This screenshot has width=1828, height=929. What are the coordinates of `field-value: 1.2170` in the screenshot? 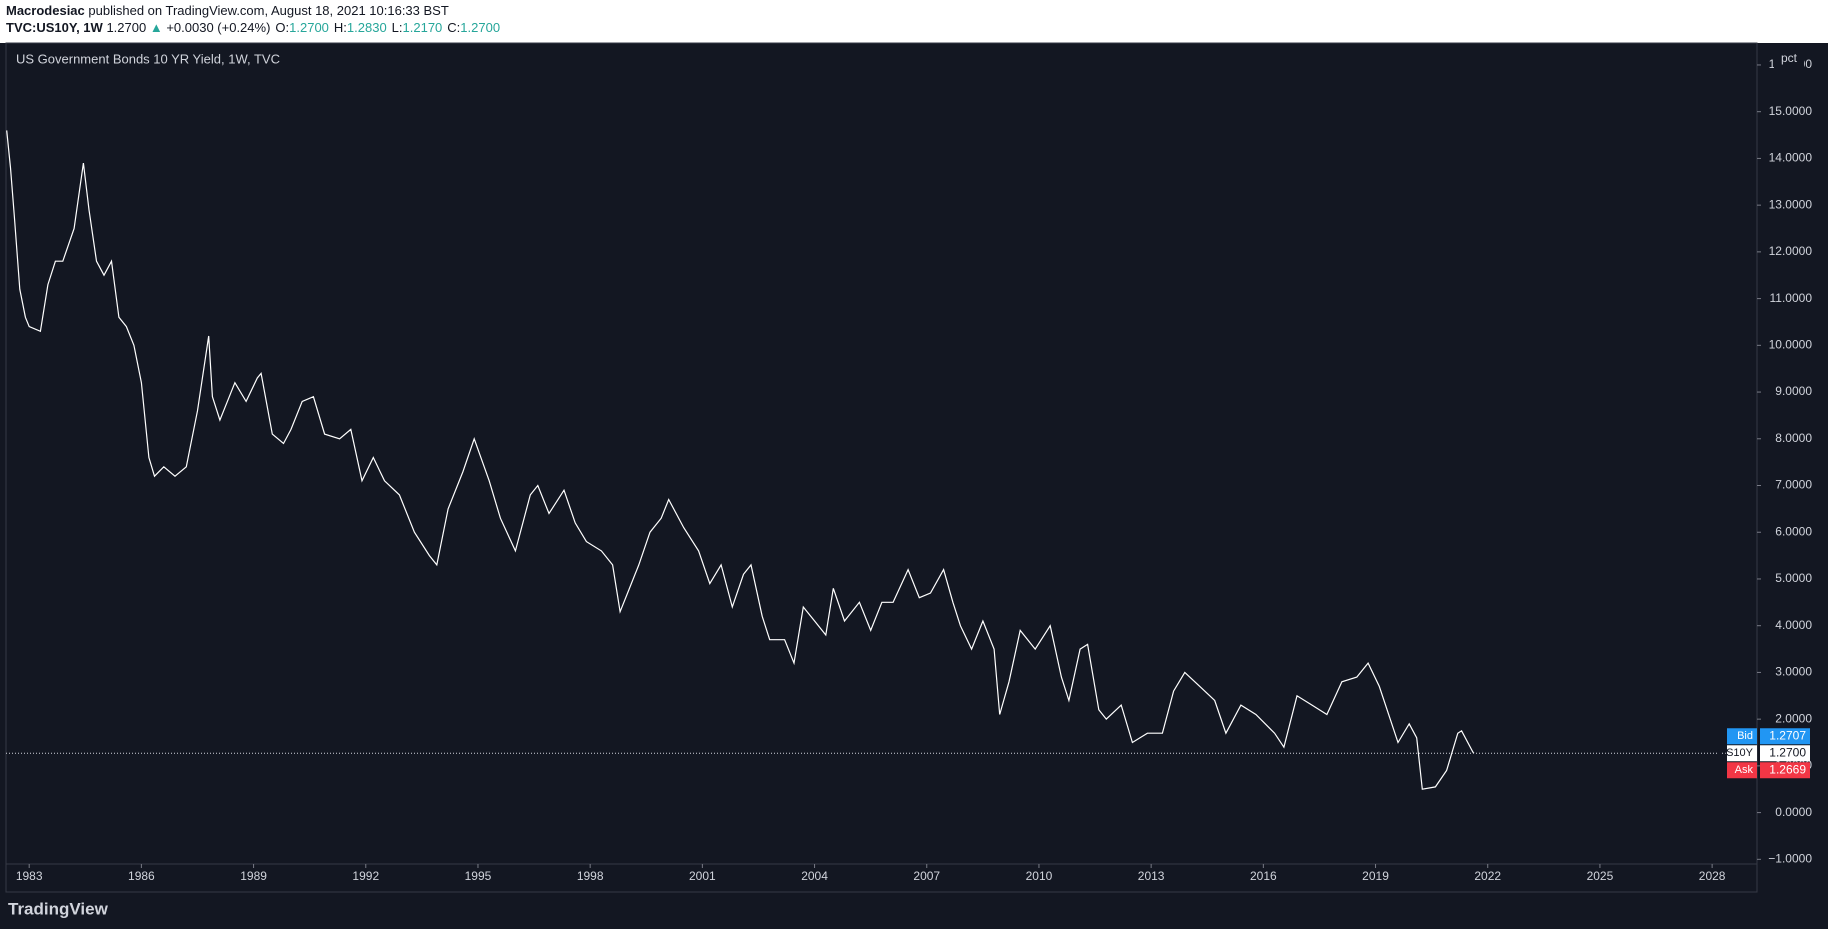 It's located at (423, 27).